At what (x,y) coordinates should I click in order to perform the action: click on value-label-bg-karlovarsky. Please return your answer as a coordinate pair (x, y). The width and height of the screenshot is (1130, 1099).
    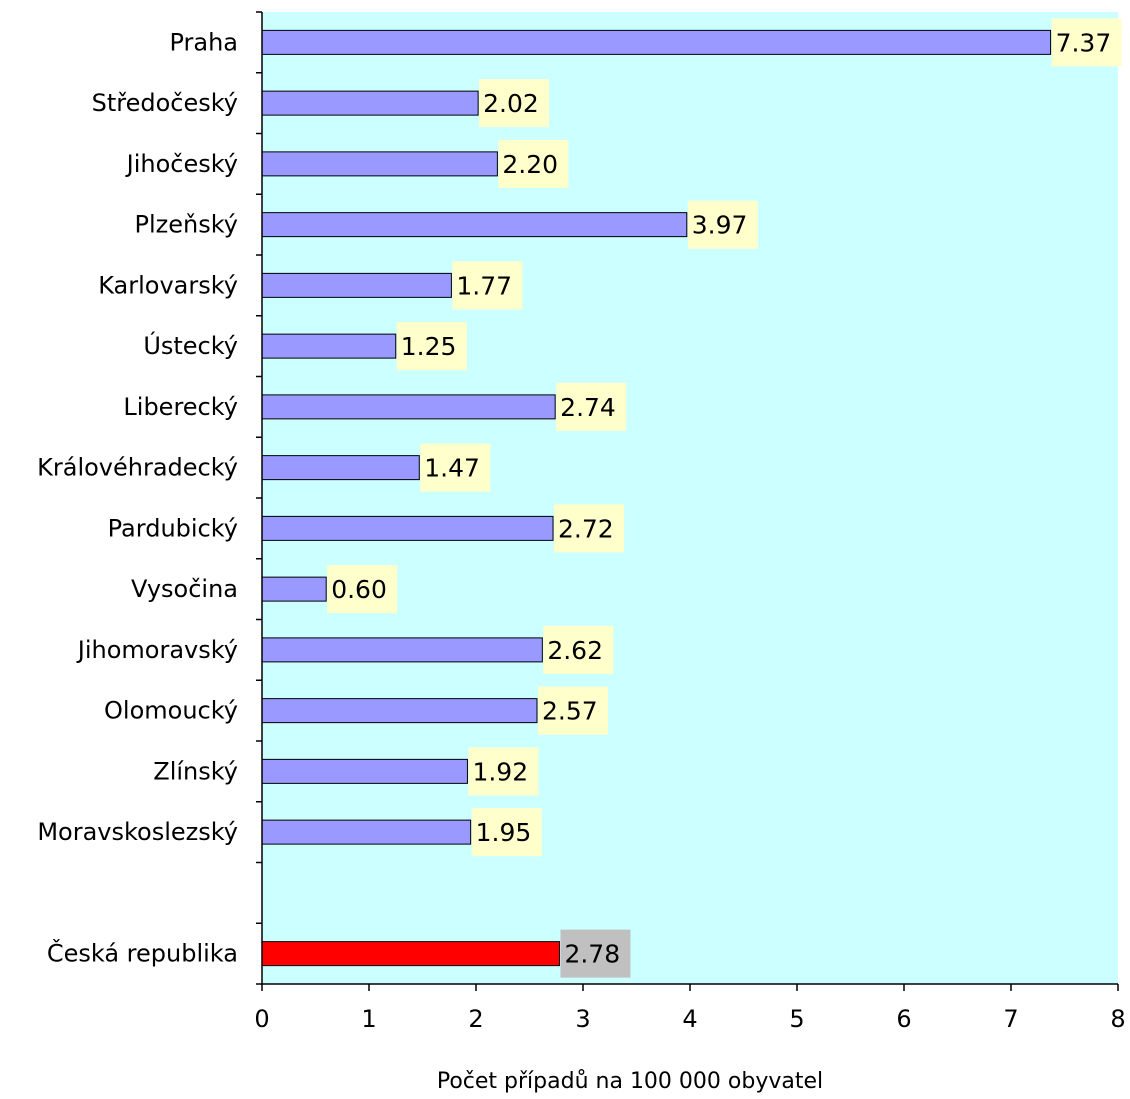
    Looking at the image, I should click on (487, 285).